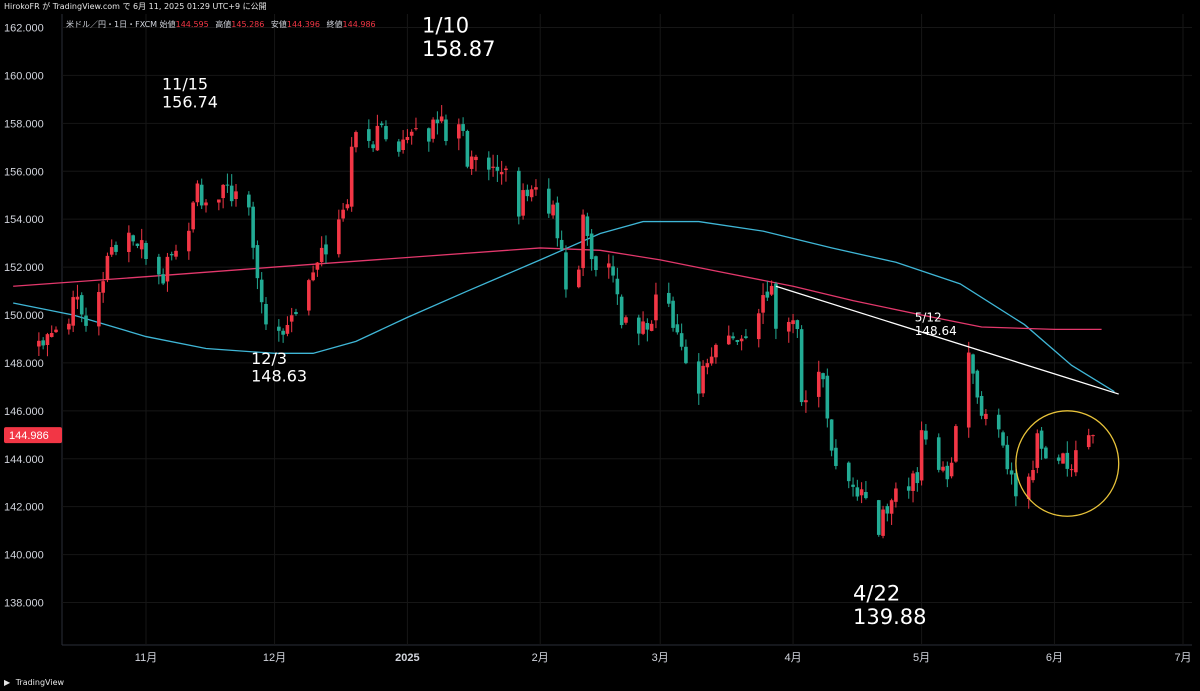 This screenshot has height=691, width=1200. What do you see at coordinates (24, 29) in the screenshot?
I see `price-tick-label: 162.000` at bounding box center [24, 29].